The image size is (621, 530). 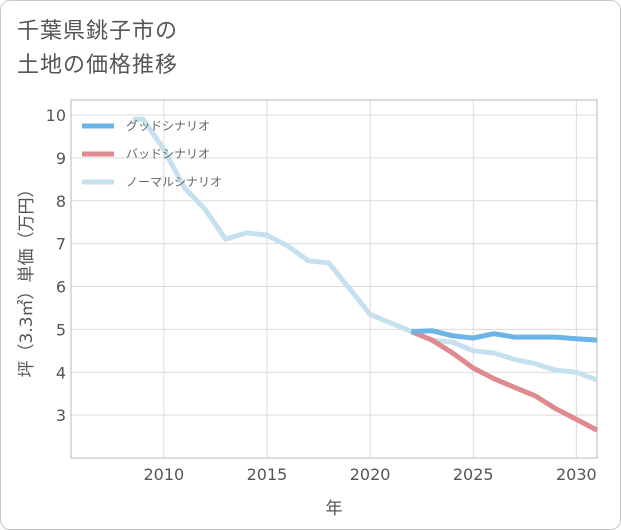 I want to click on y-tick-label: 4, so click(x=61, y=372).